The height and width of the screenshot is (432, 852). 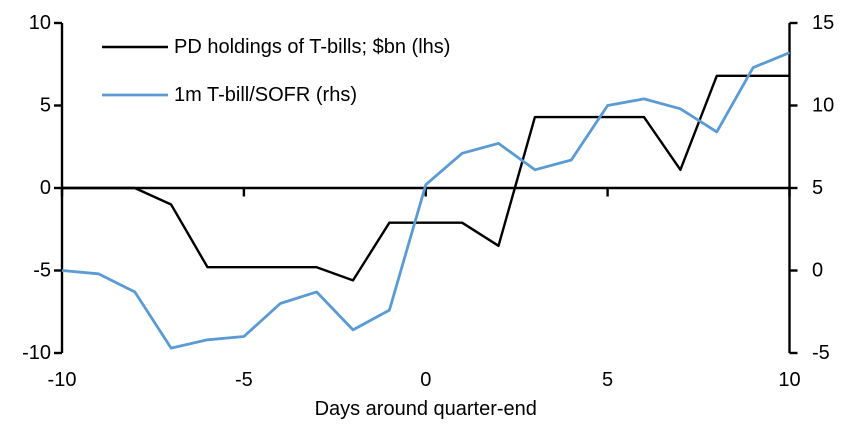 I want to click on y-right-tick-label: 10, so click(x=823, y=106).